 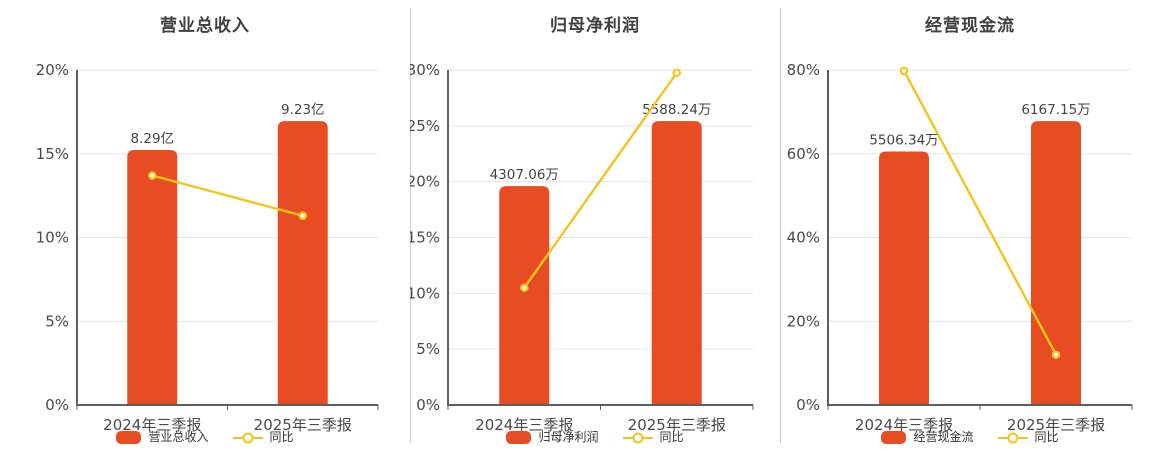 What do you see at coordinates (524, 175) in the screenshot?
I see `bar-value-label: 4307.06万` at bounding box center [524, 175].